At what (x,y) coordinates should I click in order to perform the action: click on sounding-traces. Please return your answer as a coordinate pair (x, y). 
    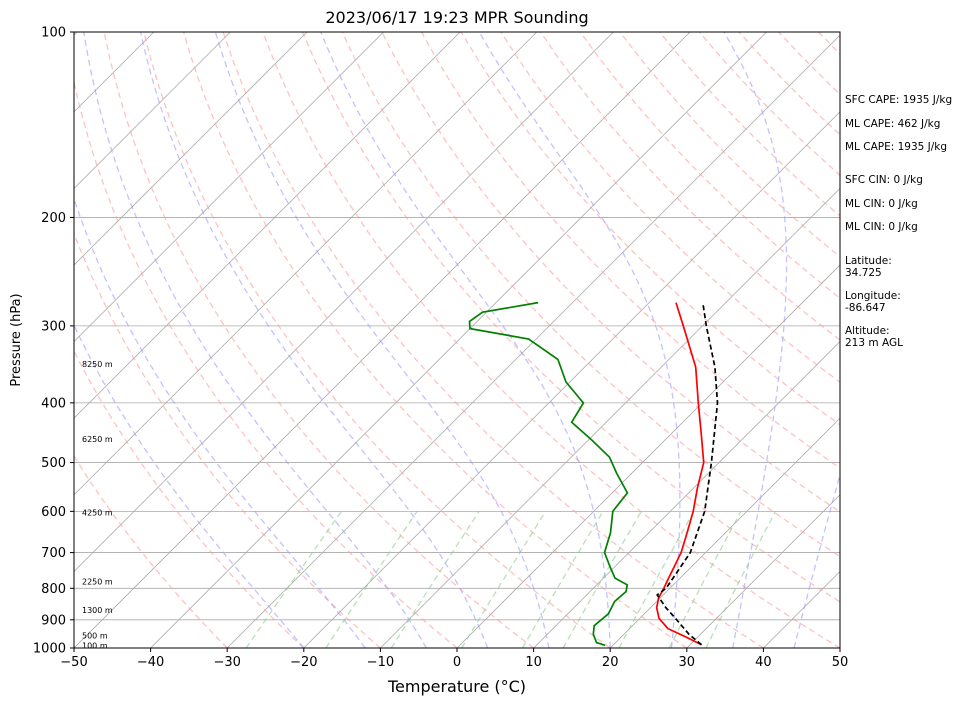
    Looking at the image, I should click on (593, 474).